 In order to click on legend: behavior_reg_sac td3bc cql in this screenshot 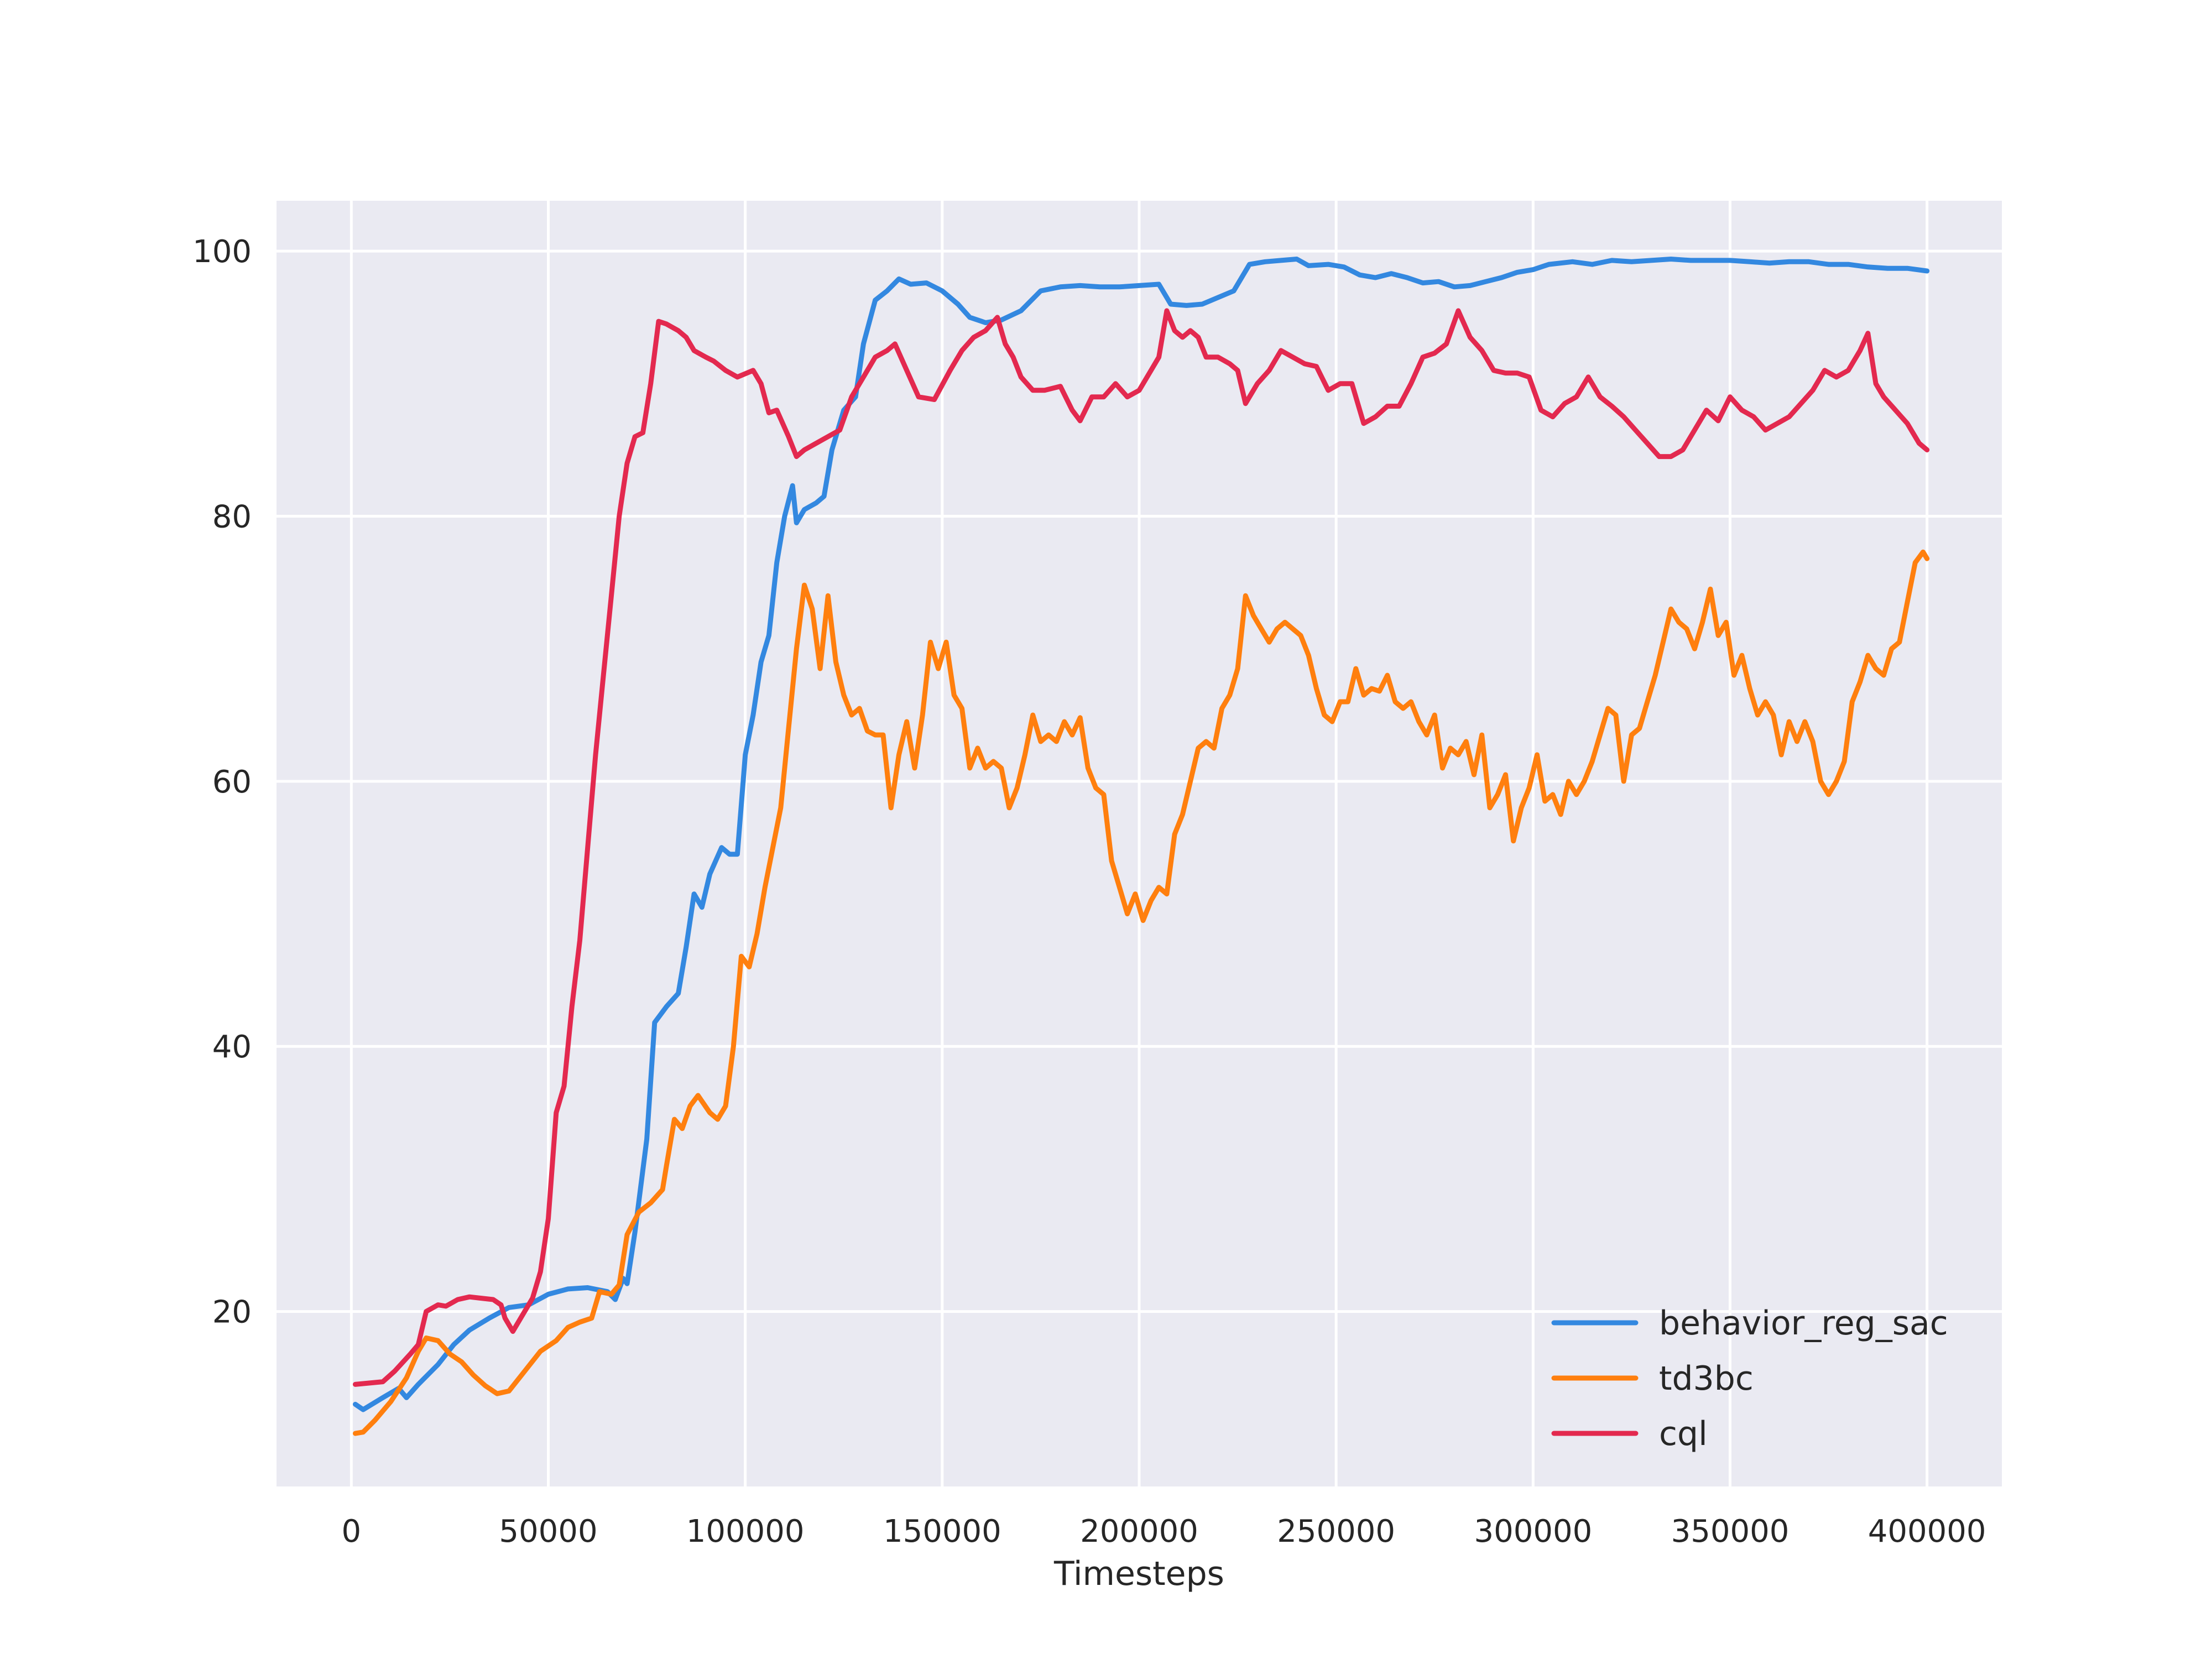, I will do `click(1750, 1378)`.